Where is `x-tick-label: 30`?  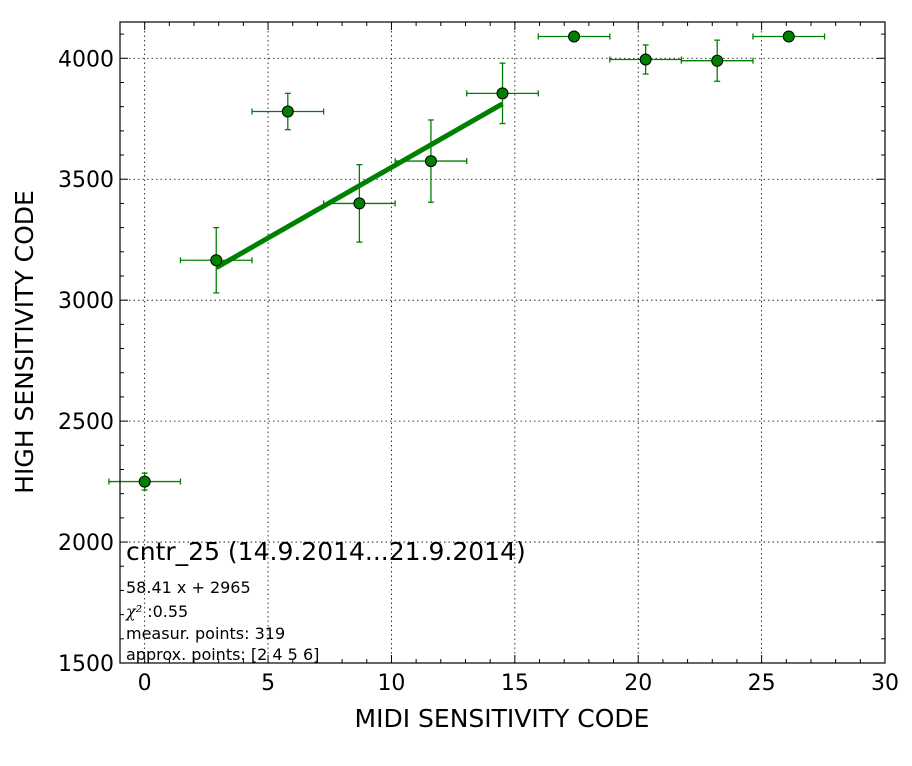
x-tick-label: 30 is located at coordinates (885, 683).